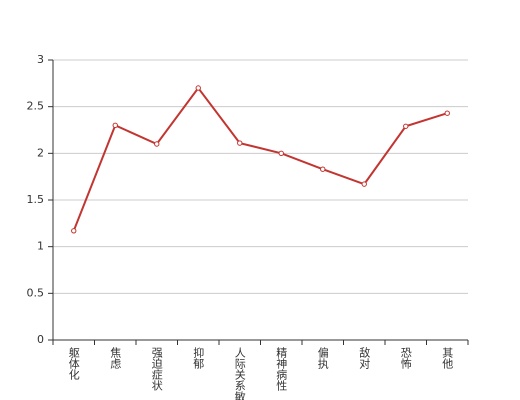 This screenshot has height=400, width=520. What do you see at coordinates (115, 358) in the screenshot?
I see `x-tick-label: 焦虑` at bounding box center [115, 358].